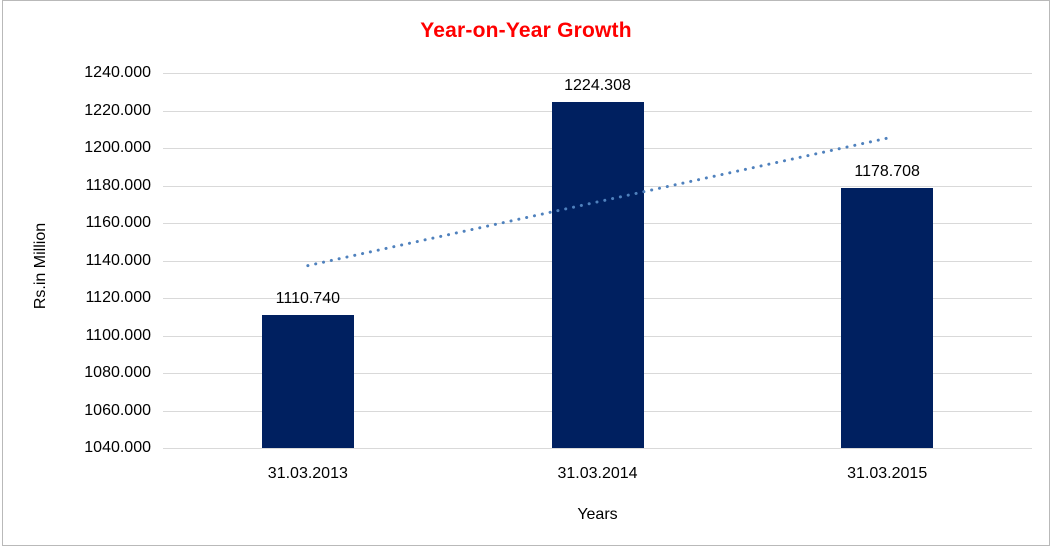 The image size is (1053, 550). What do you see at coordinates (887, 473) in the screenshot?
I see `x-category-label: 31.03.2015` at bounding box center [887, 473].